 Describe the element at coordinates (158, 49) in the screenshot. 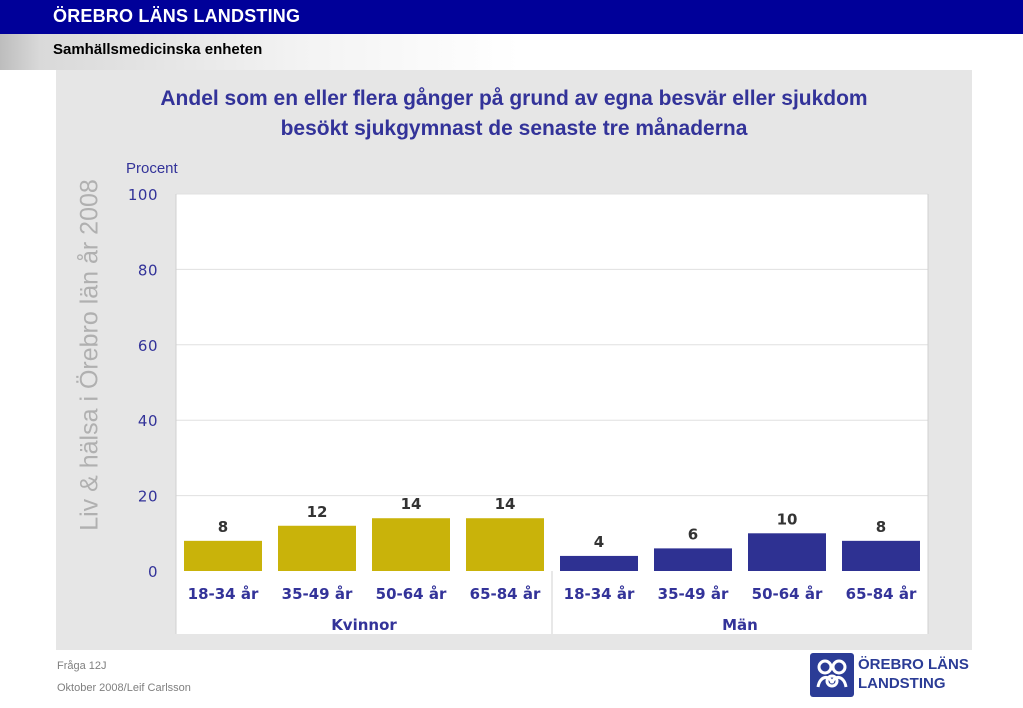

I see `unit-name: Samhällsmedicinska enheten` at that location.